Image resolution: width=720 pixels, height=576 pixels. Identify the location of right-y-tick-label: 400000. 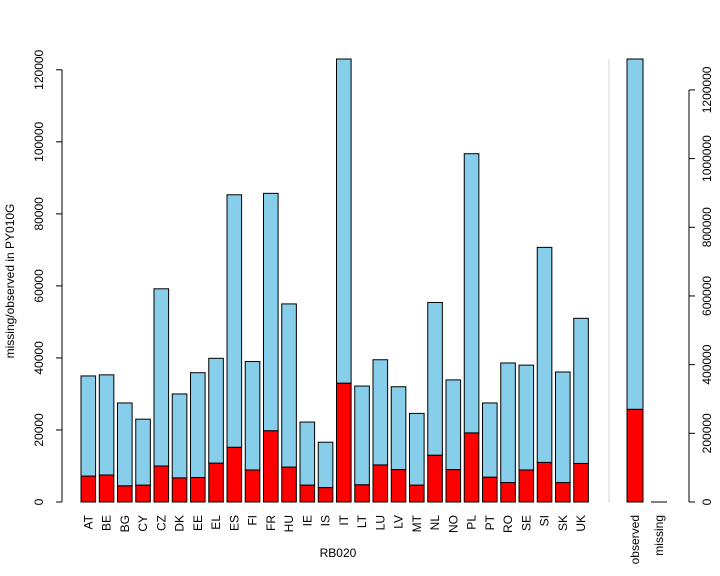
(707, 364).